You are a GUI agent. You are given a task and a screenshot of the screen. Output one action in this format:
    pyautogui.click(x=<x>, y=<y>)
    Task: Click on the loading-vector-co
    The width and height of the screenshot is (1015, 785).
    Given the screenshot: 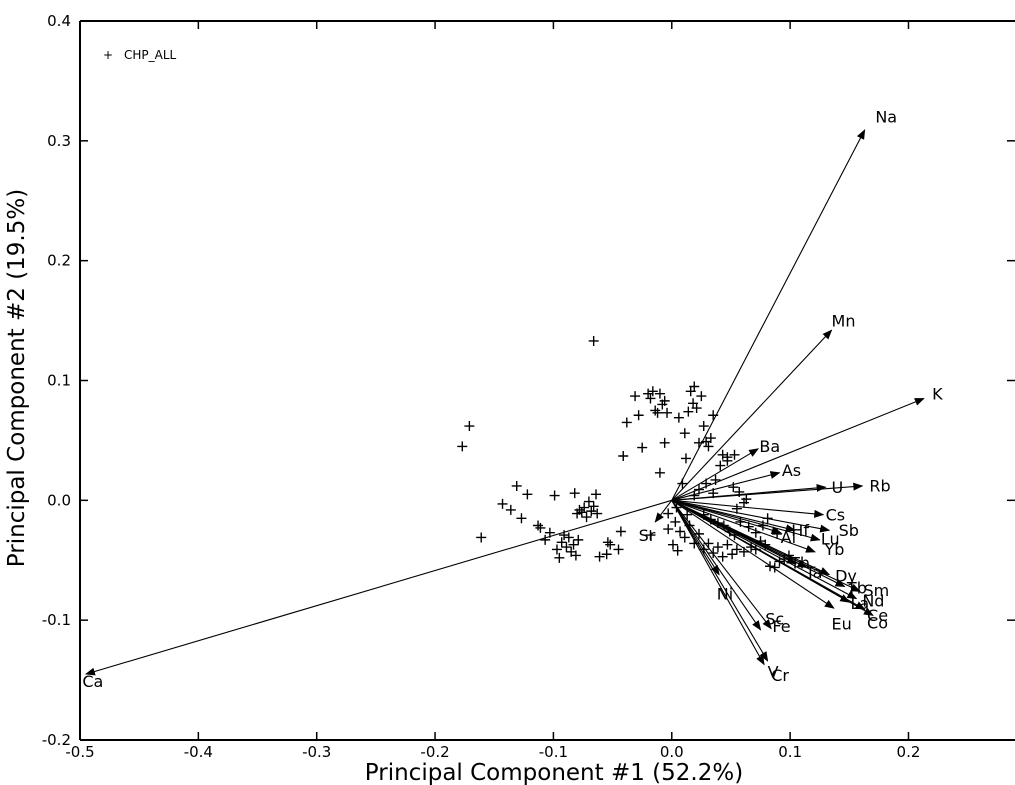 What is the action you would take?
    pyautogui.click(x=772, y=557)
    